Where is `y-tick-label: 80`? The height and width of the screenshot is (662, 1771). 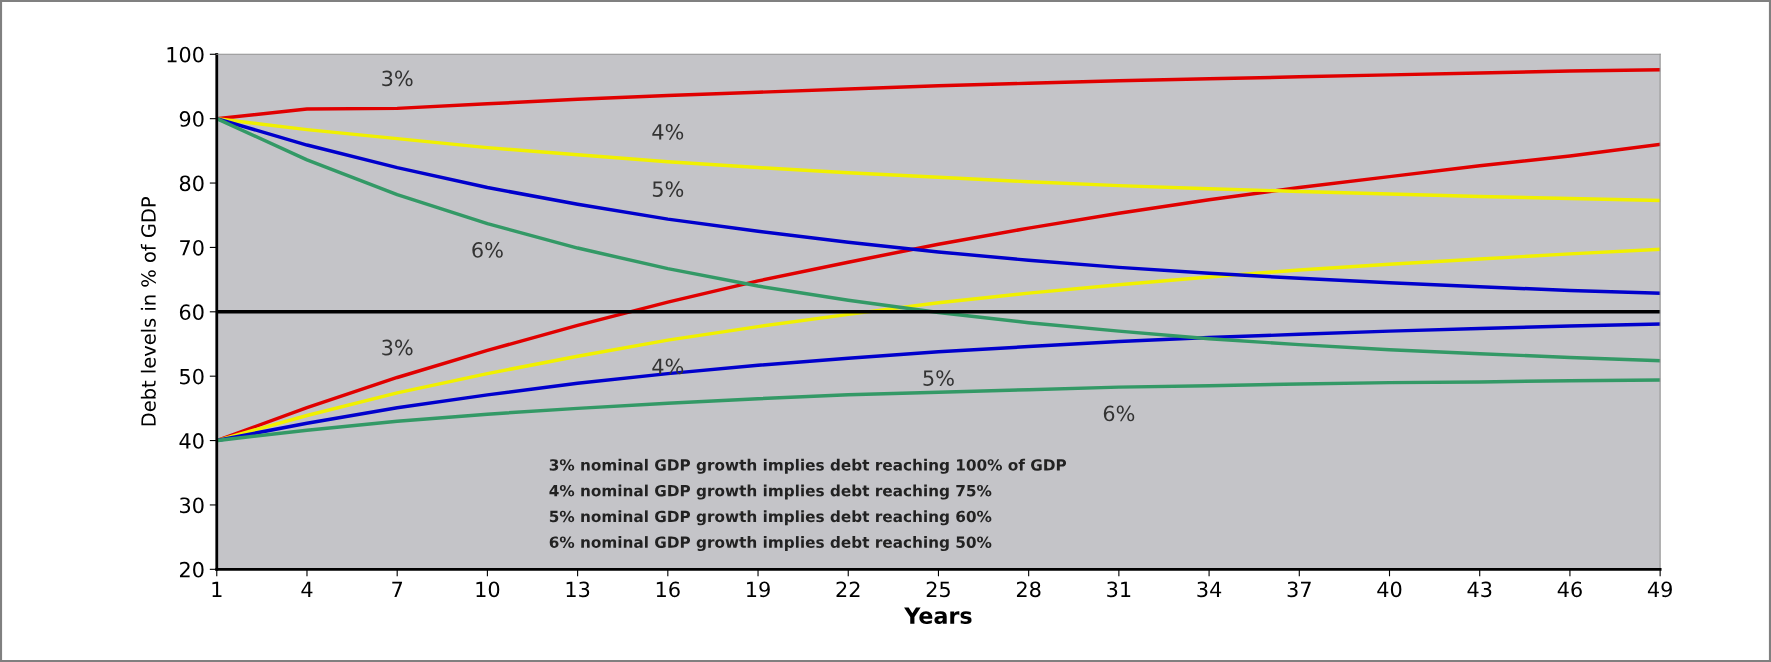
y-tick-label: 80 is located at coordinates (191, 183).